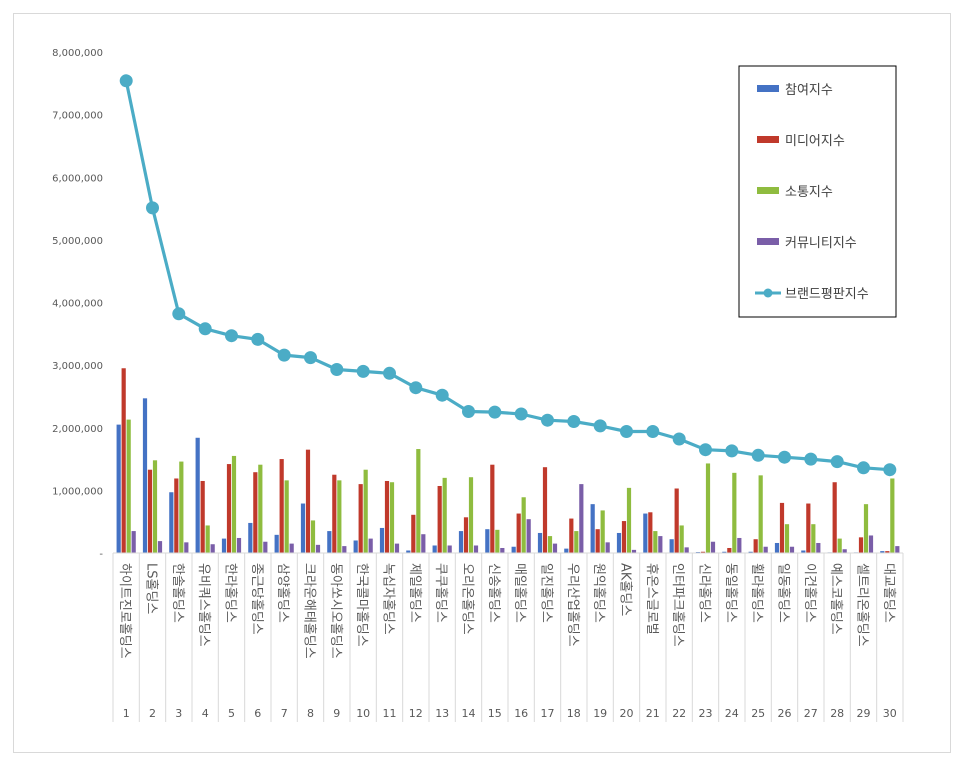  Describe the element at coordinates (284, 713) in the screenshot. I see `rank-label: 7` at that location.